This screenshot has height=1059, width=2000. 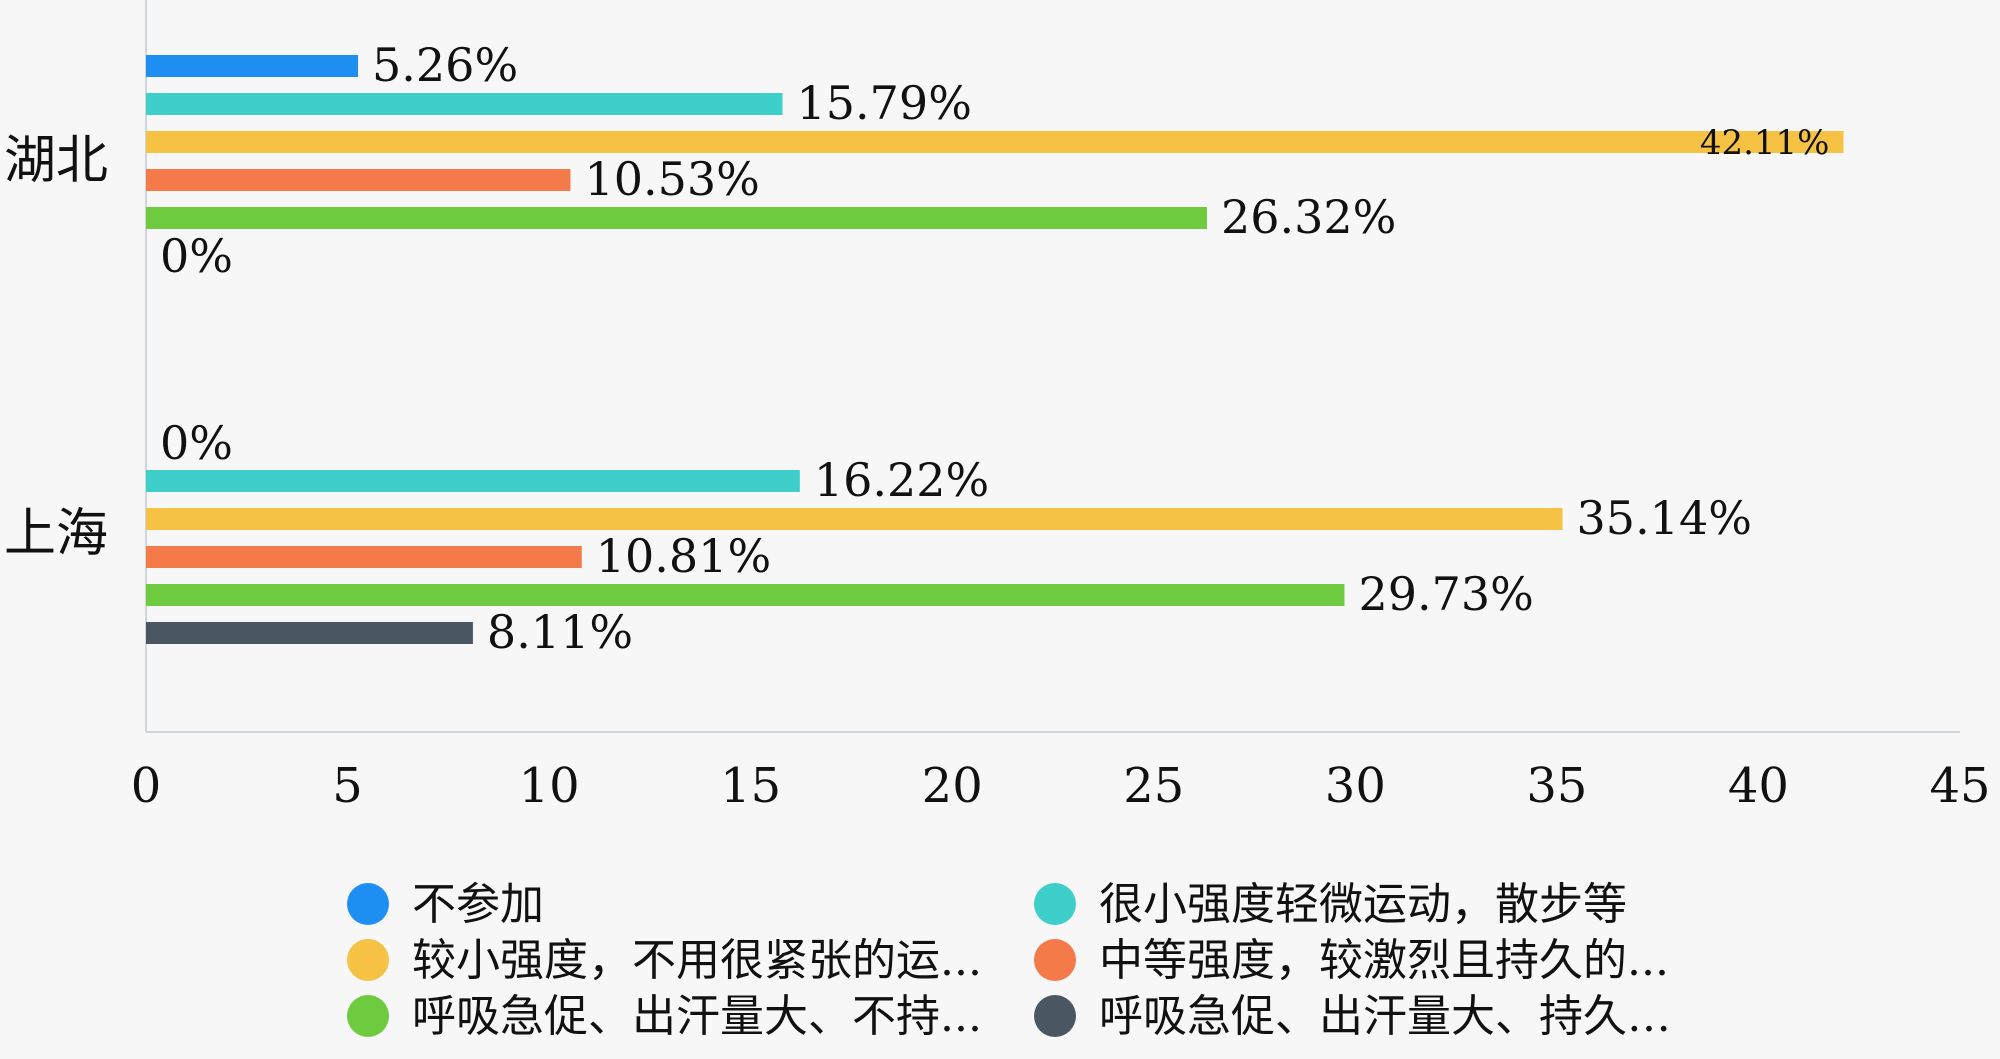 What do you see at coordinates (1363, 904) in the screenshot?
I see `legend-label: 很小强度轻微运动，散步等` at bounding box center [1363, 904].